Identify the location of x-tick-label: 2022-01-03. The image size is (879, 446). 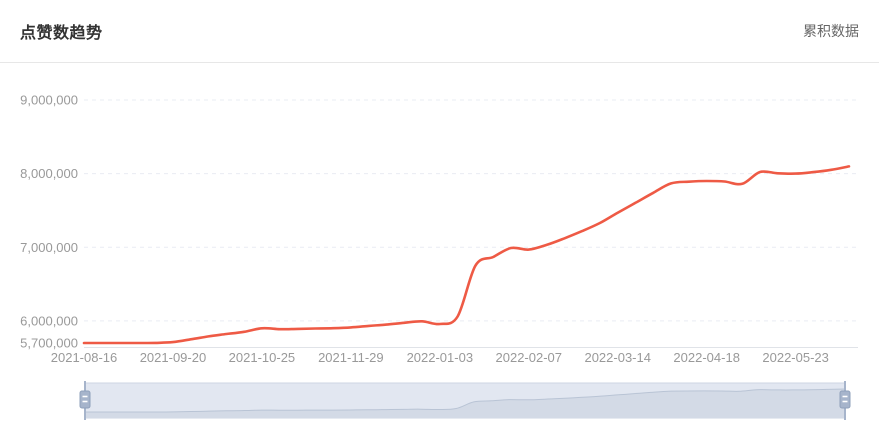
(440, 357).